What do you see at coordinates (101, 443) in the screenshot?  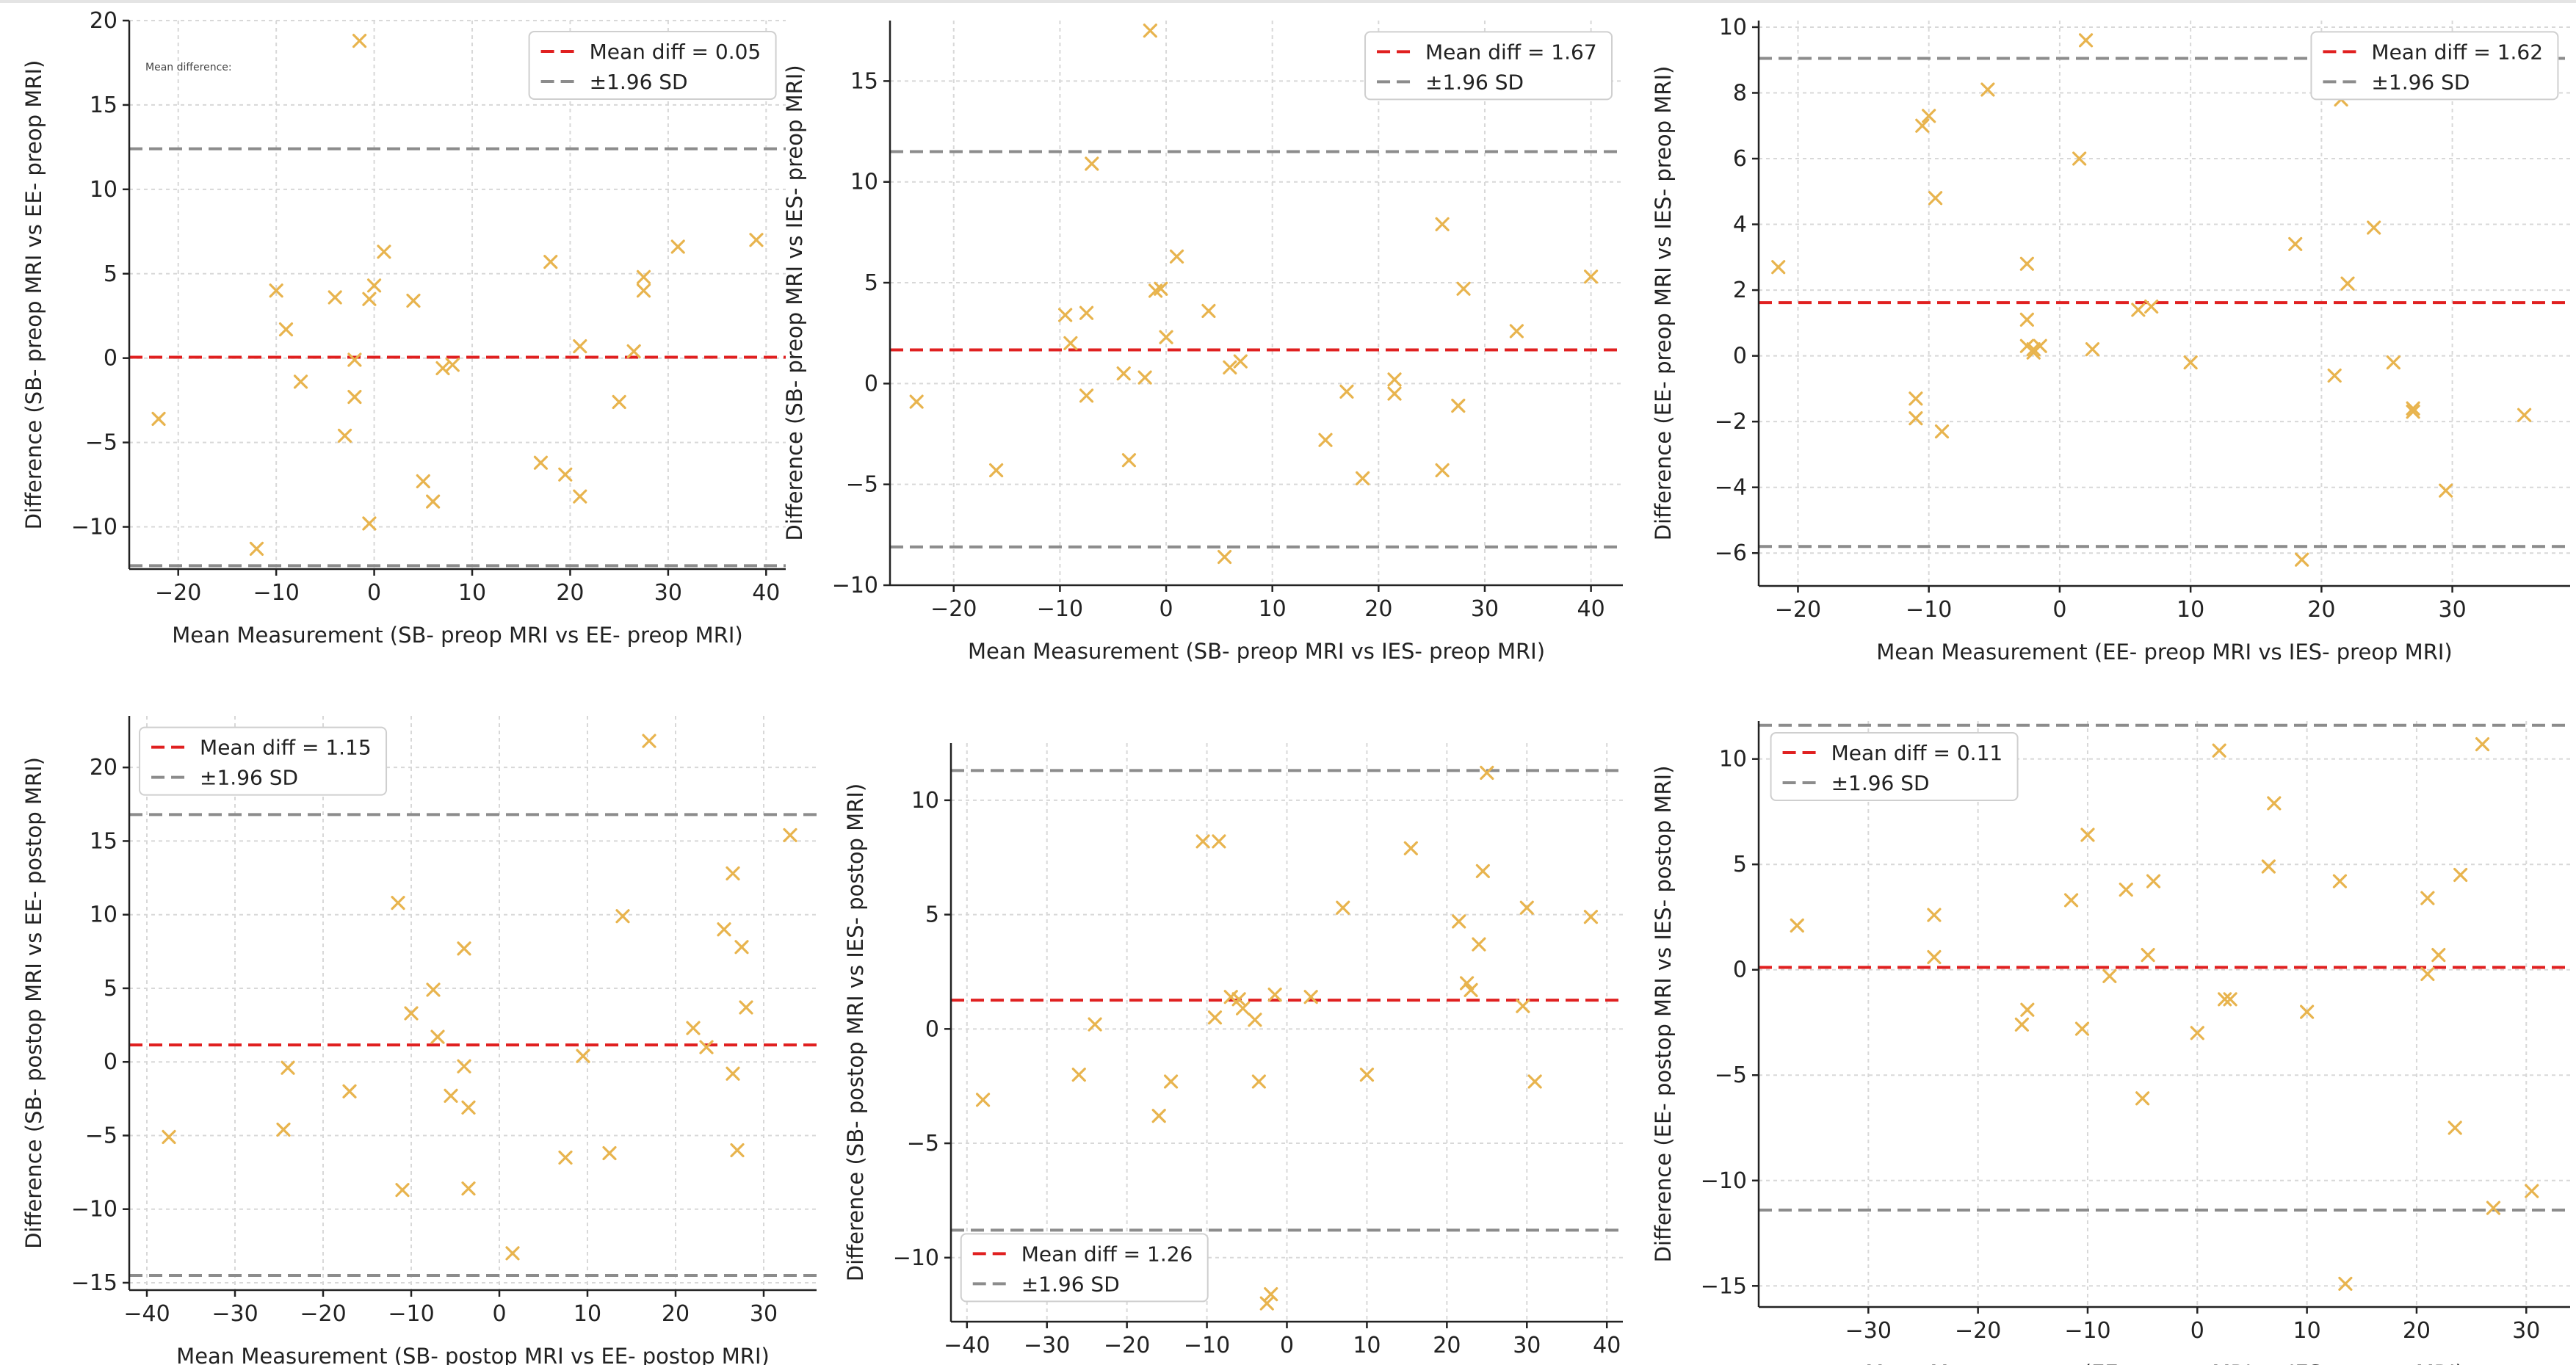 I see `chart0-y-tick-label: −5` at bounding box center [101, 443].